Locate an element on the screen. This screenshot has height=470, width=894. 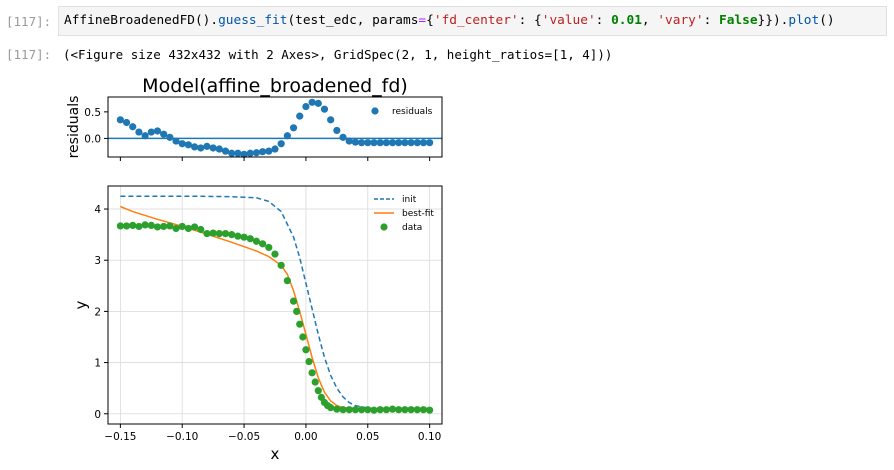
fit-xtick-label: −0.10 is located at coordinates (182, 437).